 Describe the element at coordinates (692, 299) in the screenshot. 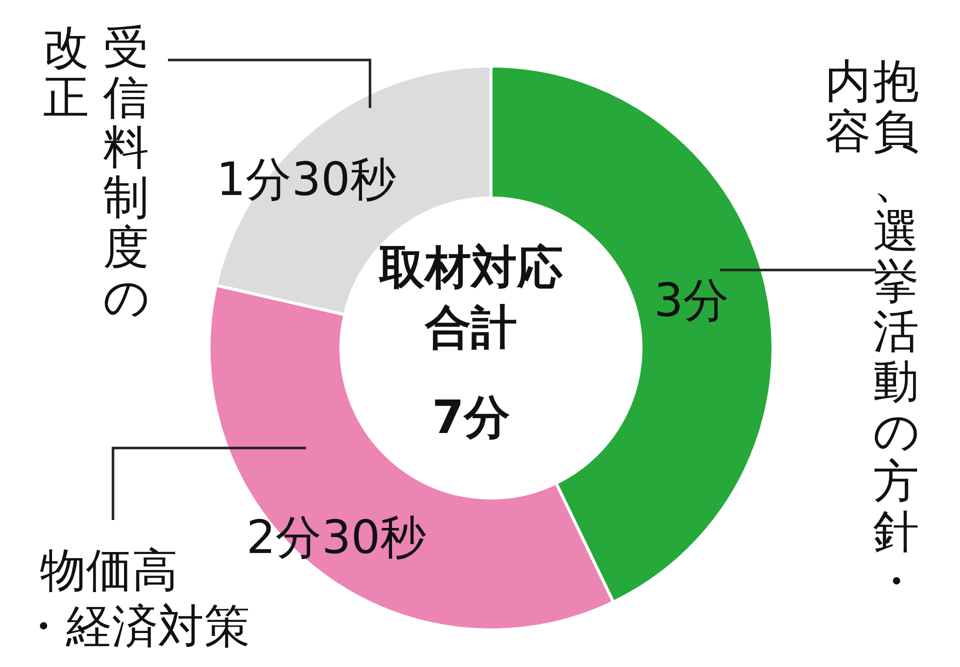

I see `data-label: 3分` at that location.